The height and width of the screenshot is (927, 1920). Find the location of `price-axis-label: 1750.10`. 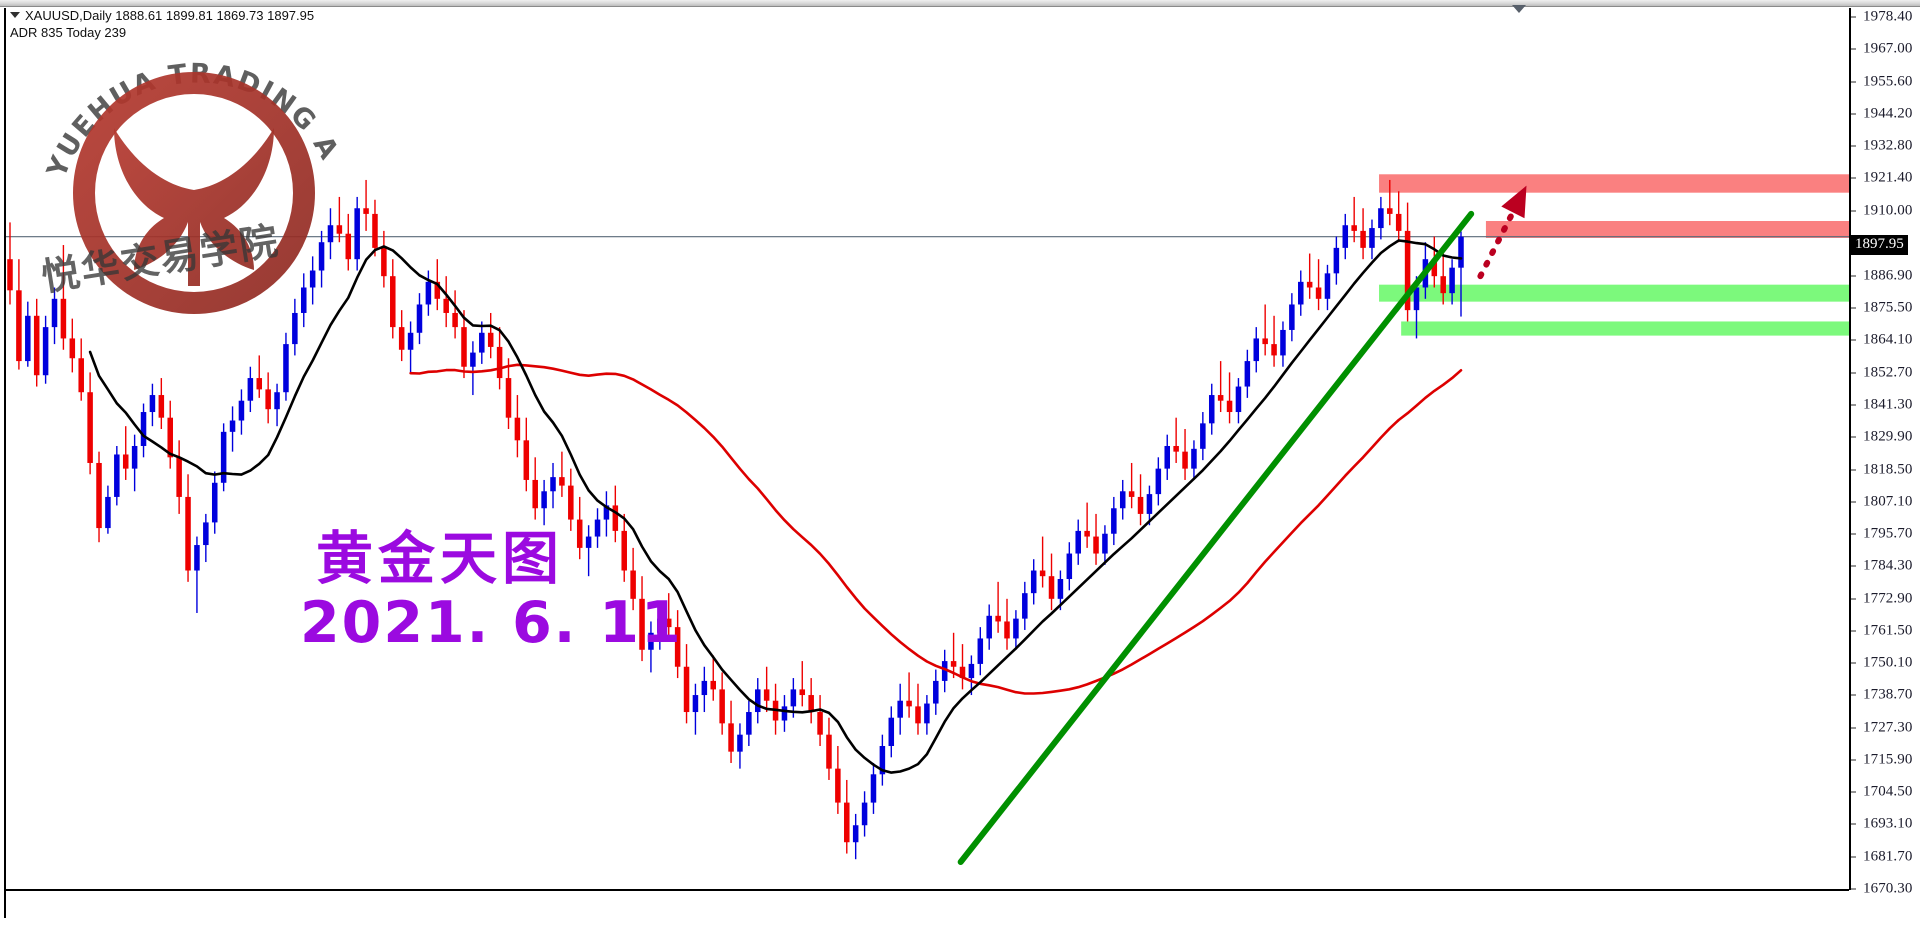

price-axis-label: 1750.10 is located at coordinates (1888, 662).